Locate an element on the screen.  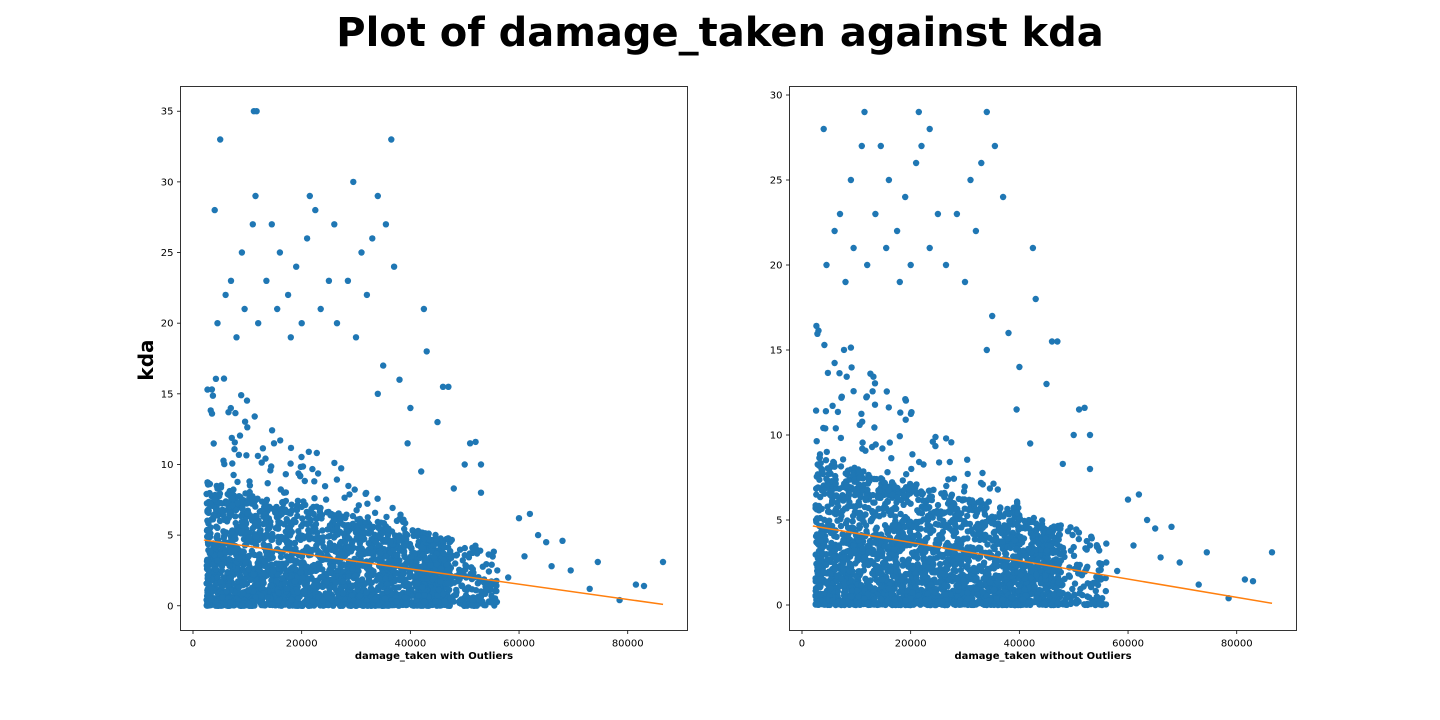
y-tick-label: 5 is located at coordinates (170, 536).